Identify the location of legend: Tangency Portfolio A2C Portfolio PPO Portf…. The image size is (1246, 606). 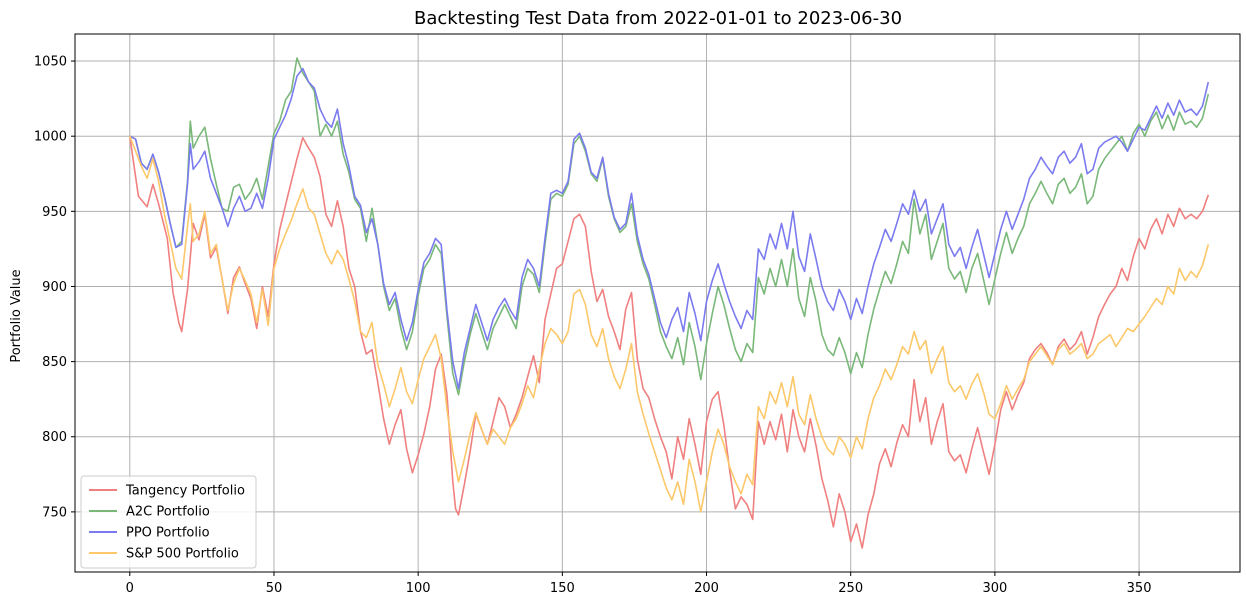
(168, 522).